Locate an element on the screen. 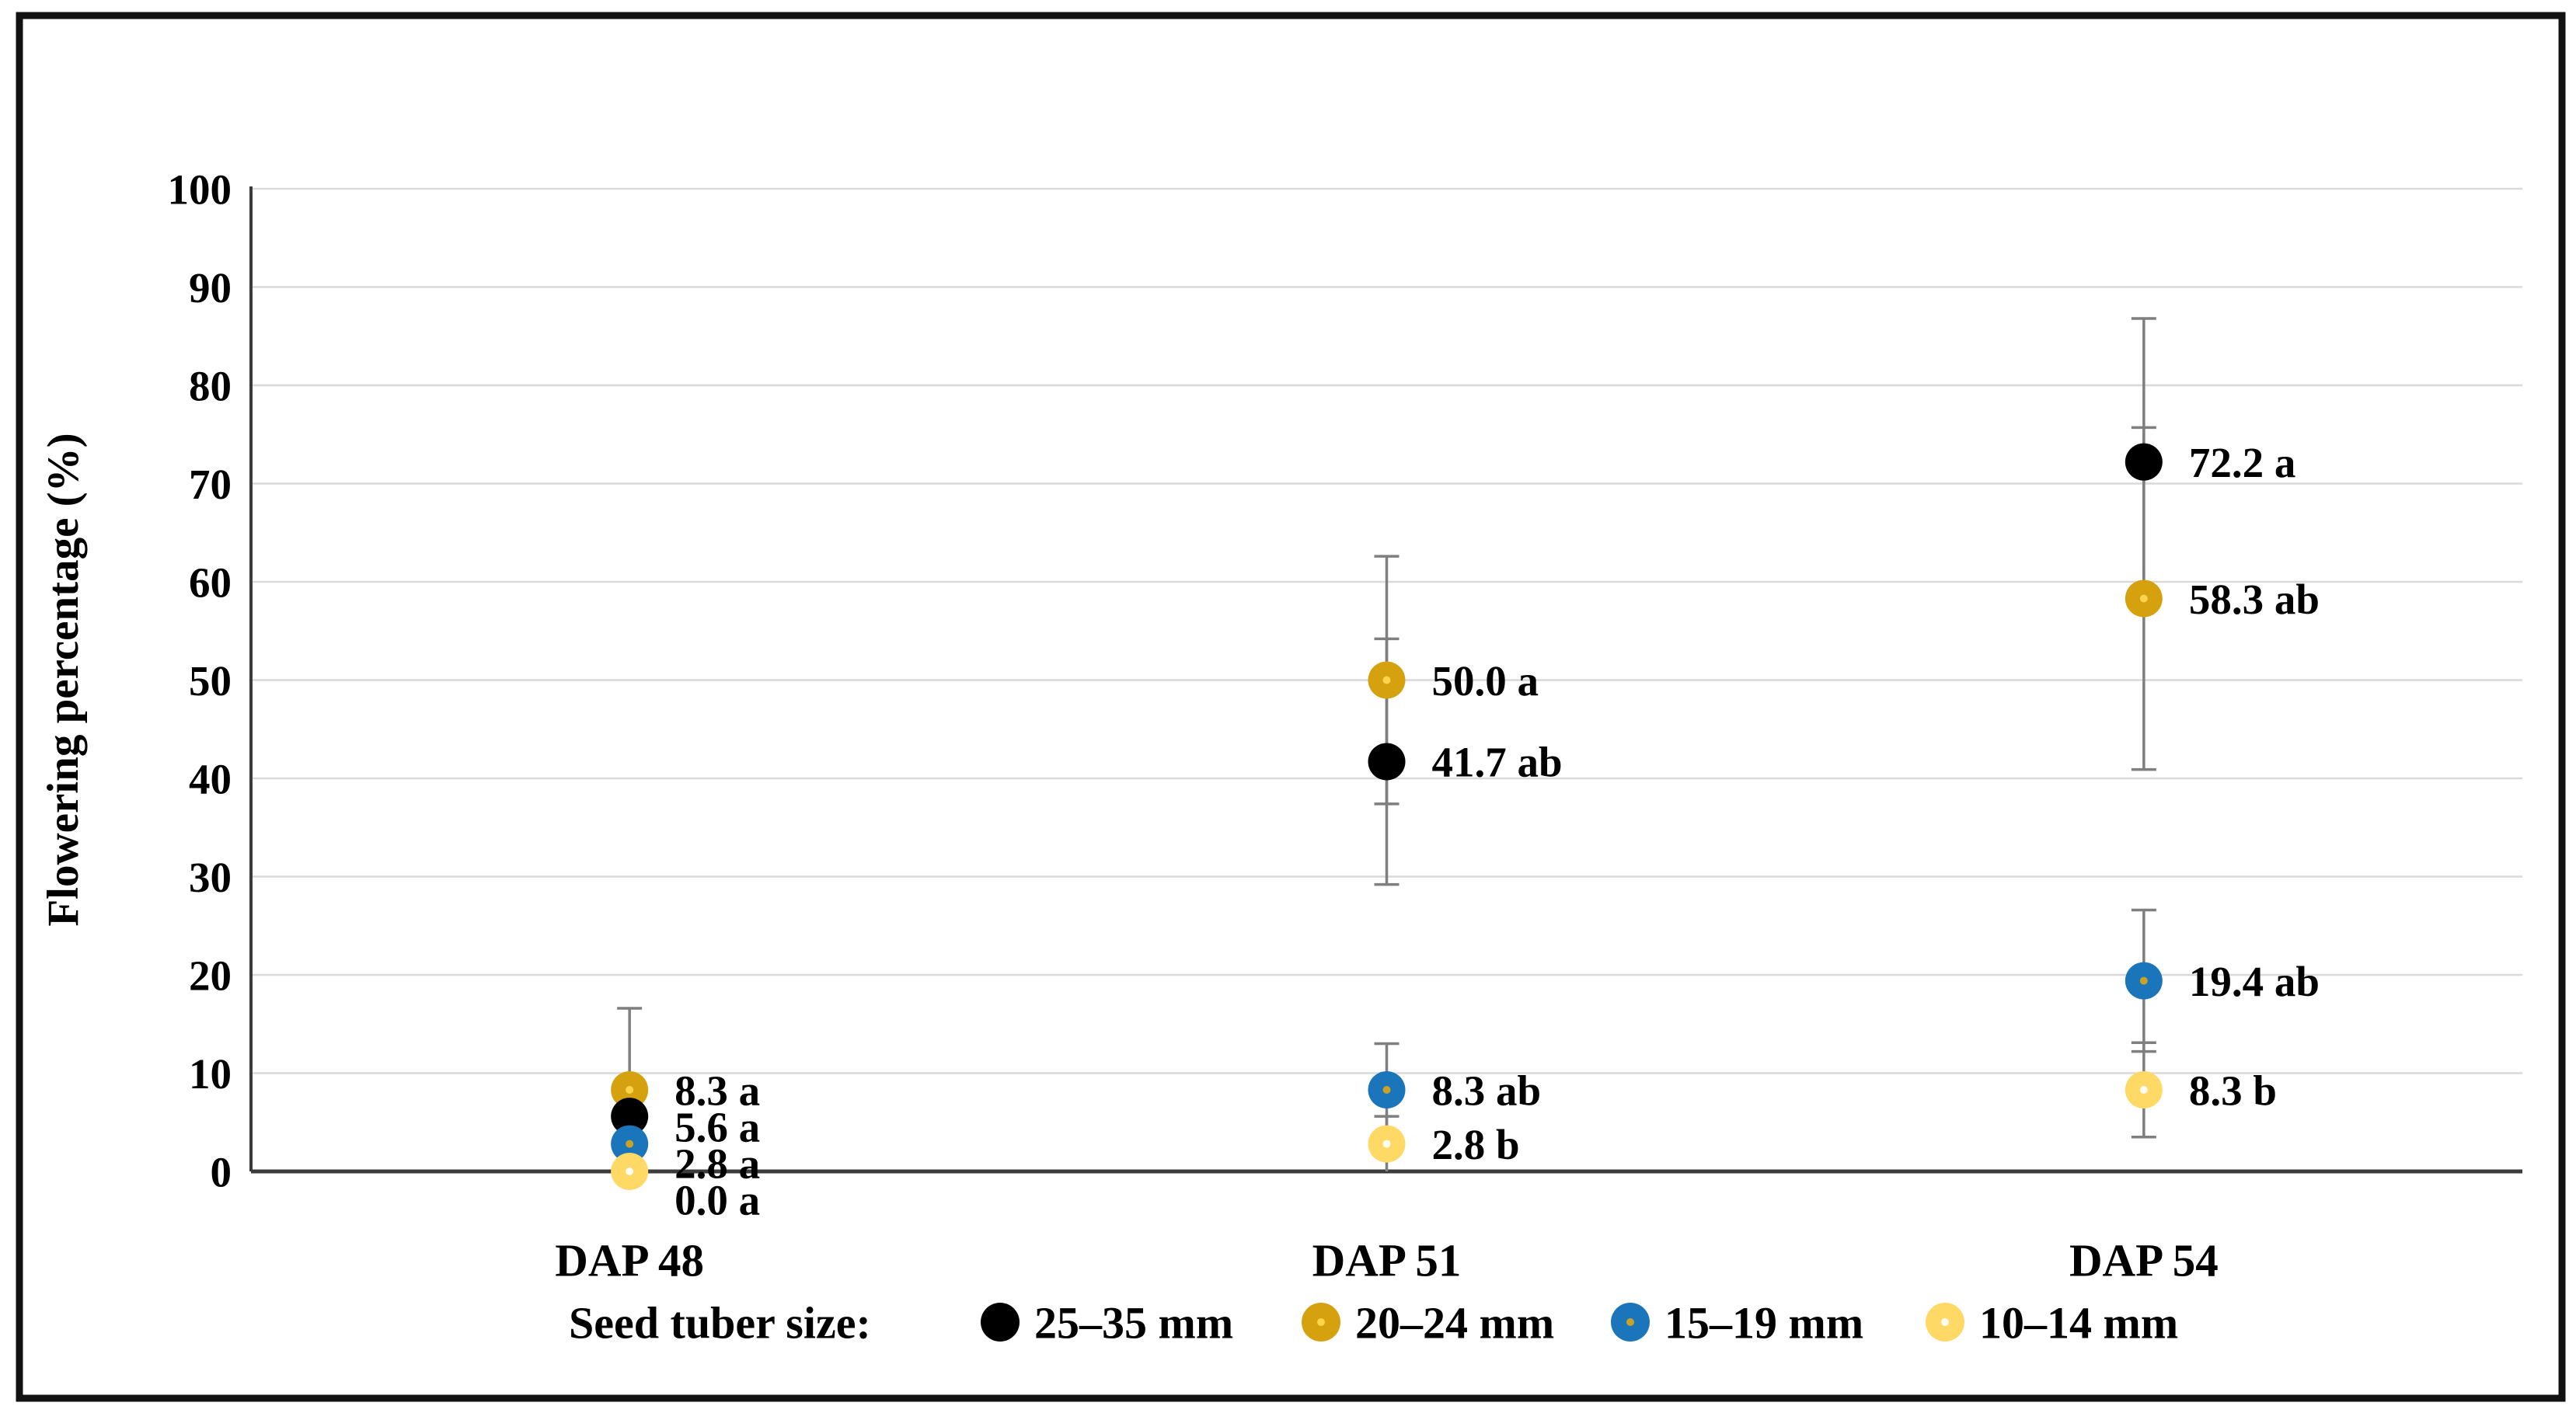 The image size is (2576, 1413). category-labels-group: DAP 48 DAP 51 DAP 54 is located at coordinates (1386, 1260).